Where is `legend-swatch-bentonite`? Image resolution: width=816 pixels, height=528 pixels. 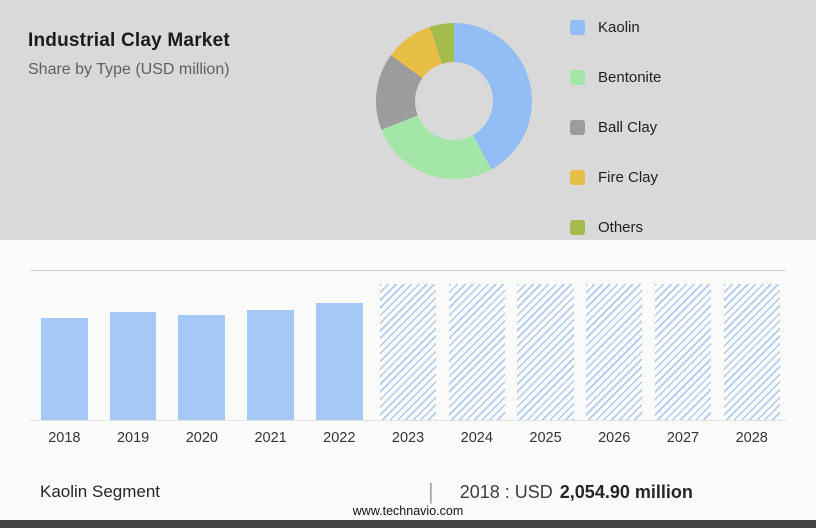 legend-swatch-bentonite is located at coordinates (577, 77).